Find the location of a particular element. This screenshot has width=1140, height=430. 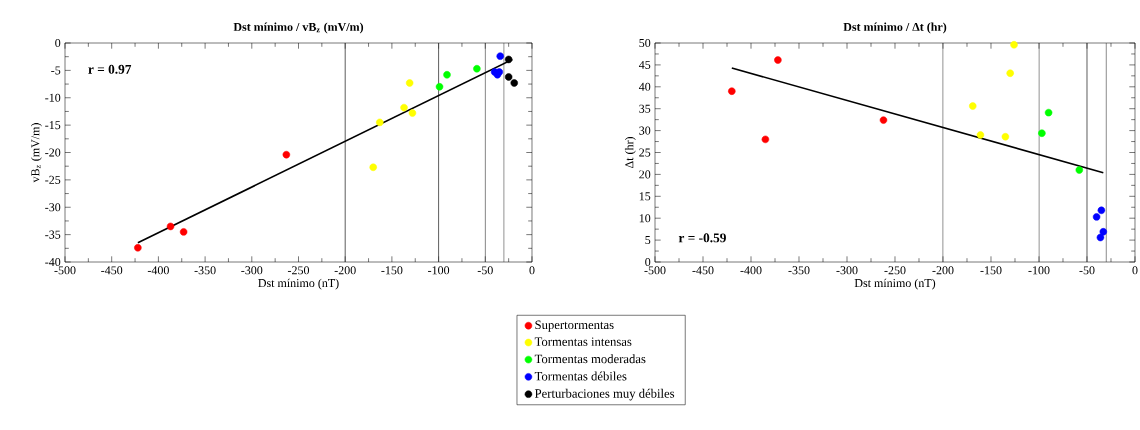

y-tick-label: -15 is located at coordinates (53, 125).